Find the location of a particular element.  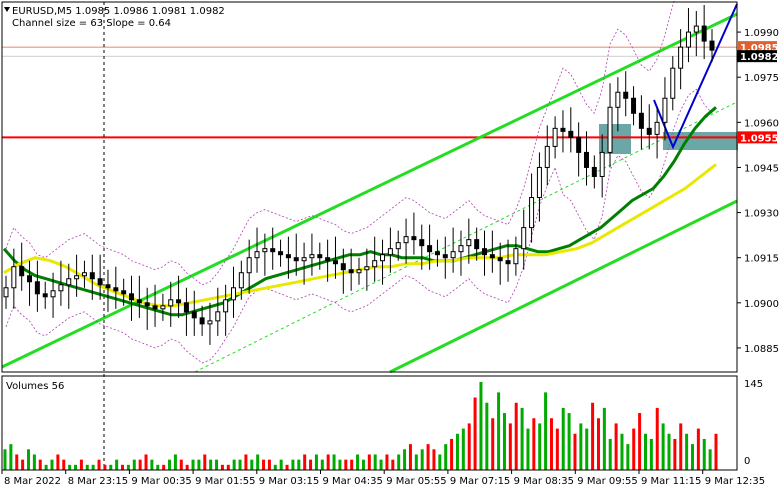

x-tick-label: 9 Mar 00:35 is located at coordinates (161, 481).